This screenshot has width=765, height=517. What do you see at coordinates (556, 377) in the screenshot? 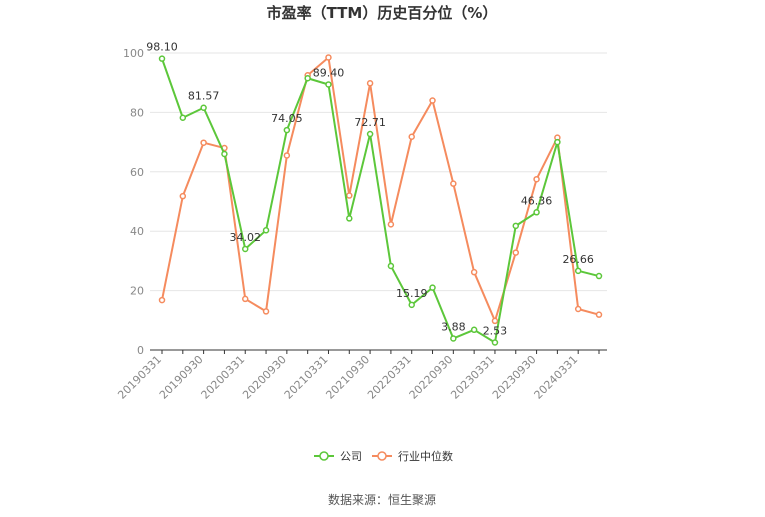
I see `x-tick-label: 20240331` at bounding box center [556, 377].